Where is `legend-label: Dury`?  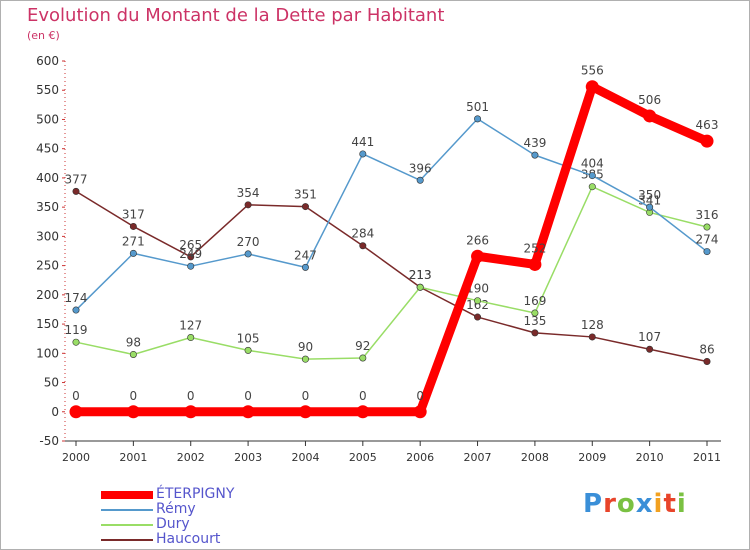 legend-label: Dury is located at coordinates (173, 524).